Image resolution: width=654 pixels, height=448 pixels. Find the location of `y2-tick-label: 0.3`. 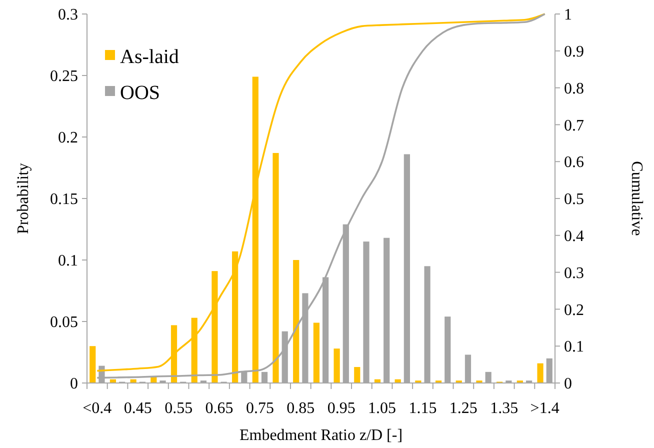

y2-tick-label: 0.3 is located at coordinates (574, 273).